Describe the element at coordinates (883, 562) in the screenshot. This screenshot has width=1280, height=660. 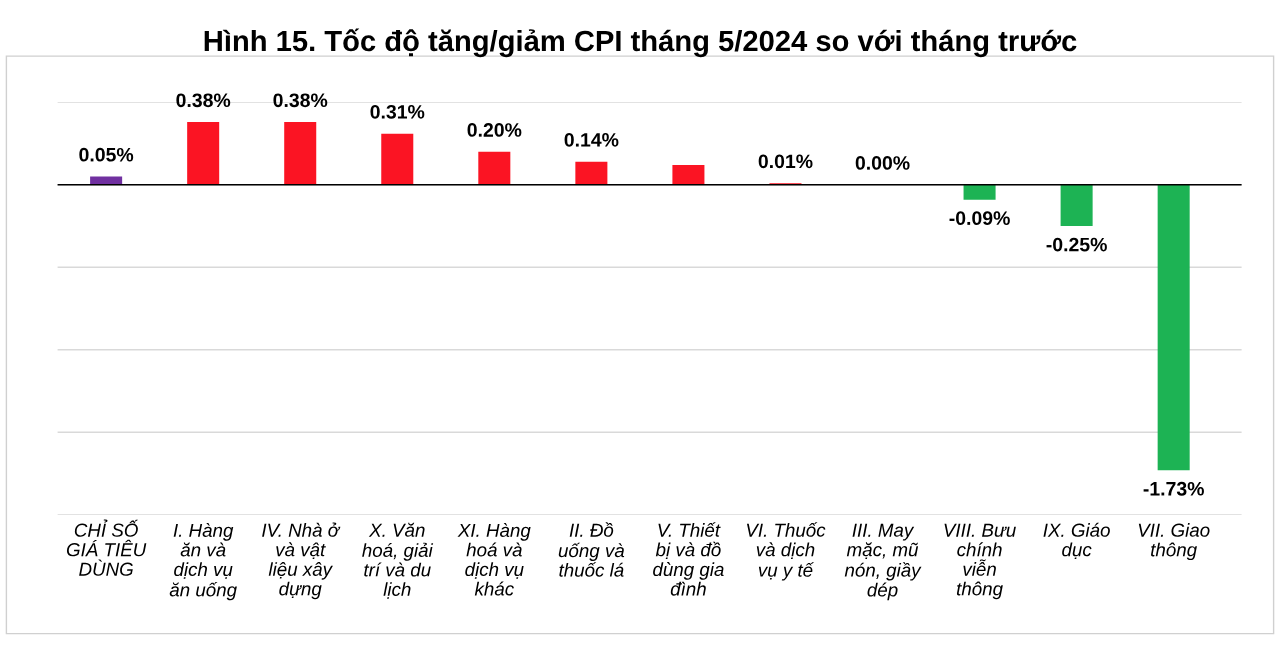
I see `x-tick-label: III. May mặc, mũ nón, giầy dép` at that location.